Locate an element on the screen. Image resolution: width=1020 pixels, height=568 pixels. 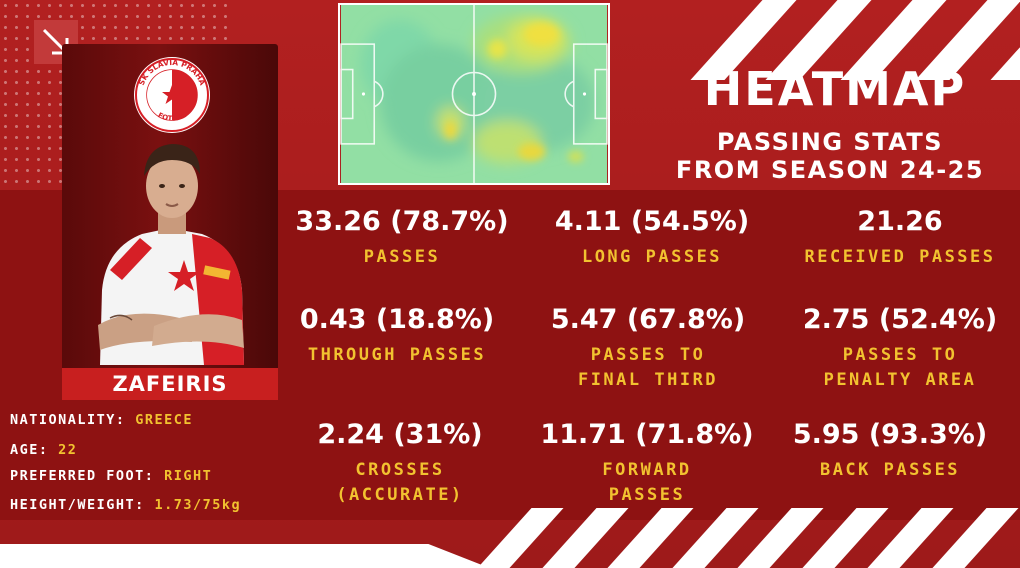
stat-value: 0.43 (18.8%) is located at coordinates (397, 319).